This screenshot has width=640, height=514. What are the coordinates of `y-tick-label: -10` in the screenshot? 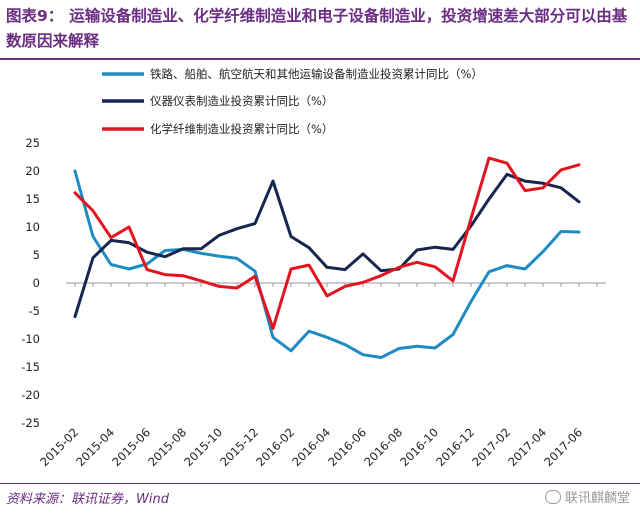 It's located at (30, 339).